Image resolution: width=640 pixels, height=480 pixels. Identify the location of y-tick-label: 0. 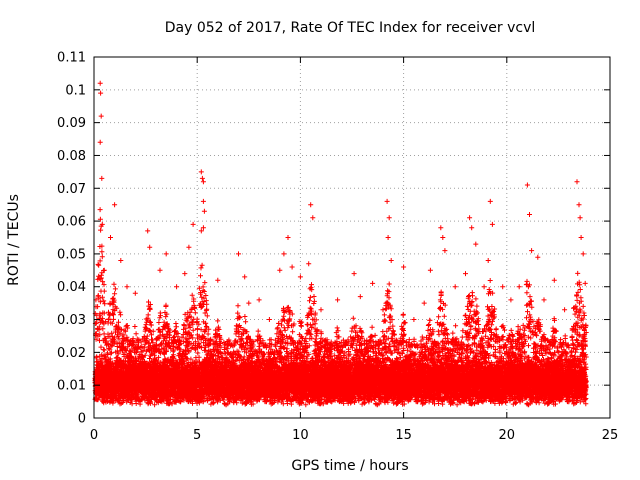
(82, 419).